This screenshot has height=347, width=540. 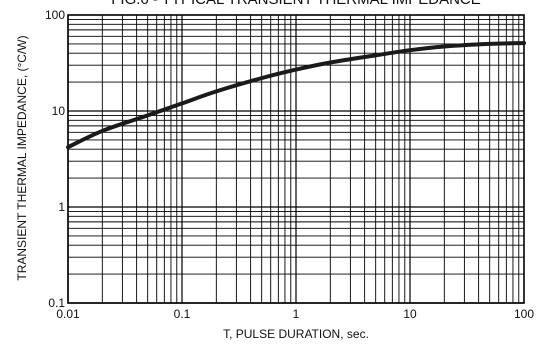 What do you see at coordinates (182, 314) in the screenshot?
I see `x-tick-label: 0.1` at bounding box center [182, 314].